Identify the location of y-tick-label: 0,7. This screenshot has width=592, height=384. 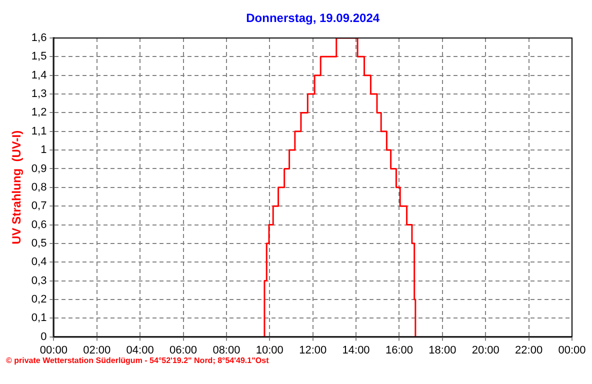
(39, 206).